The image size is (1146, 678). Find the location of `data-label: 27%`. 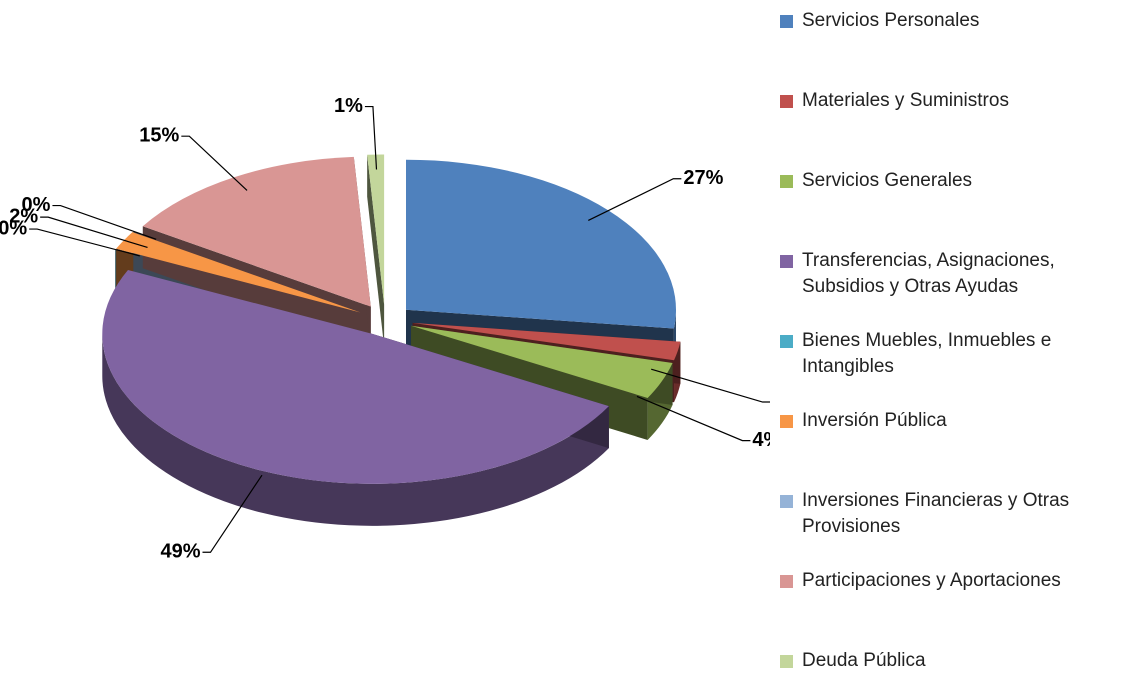

data-label: 27% is located at coordinates (703, 178).